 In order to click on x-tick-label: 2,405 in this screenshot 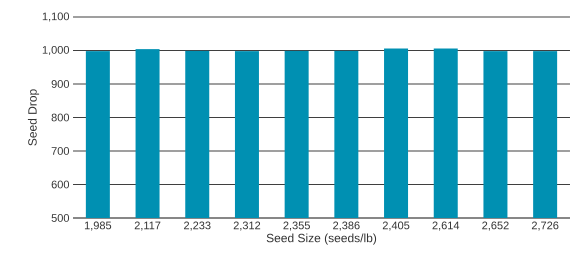, I will do `click(396, 226)`.